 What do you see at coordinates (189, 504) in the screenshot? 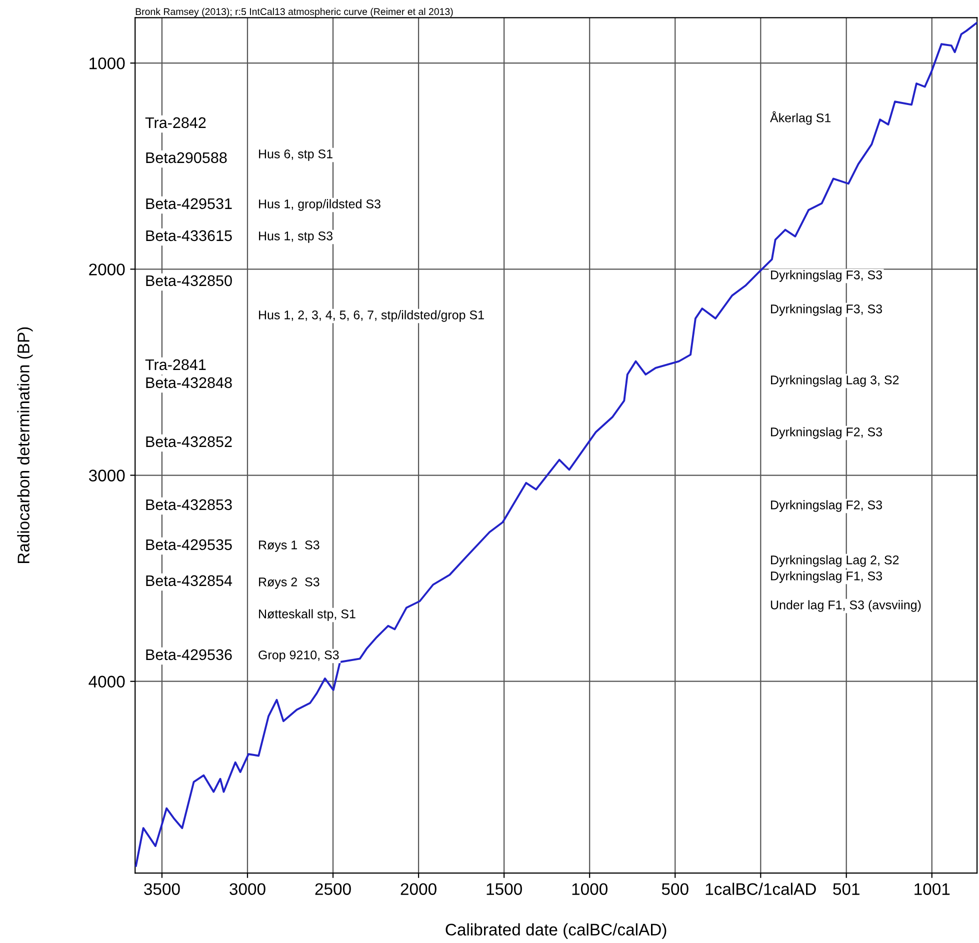
I see `annotation: Beta-432853` at bounding box center [189, 504].